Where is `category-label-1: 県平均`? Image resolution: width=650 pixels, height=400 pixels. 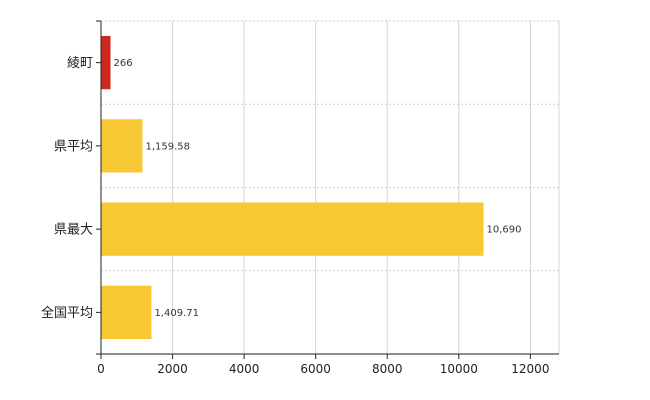
category-label-1: 県平均 is located at coordinates (73, 146).